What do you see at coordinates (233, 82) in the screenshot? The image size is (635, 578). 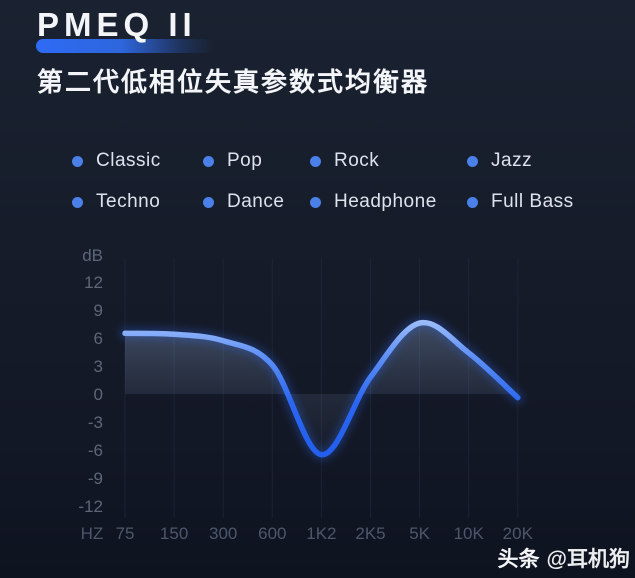 I see `page-subtitle: 第二代低相位失真参数式均衡器` at bounding box center [233, 82].